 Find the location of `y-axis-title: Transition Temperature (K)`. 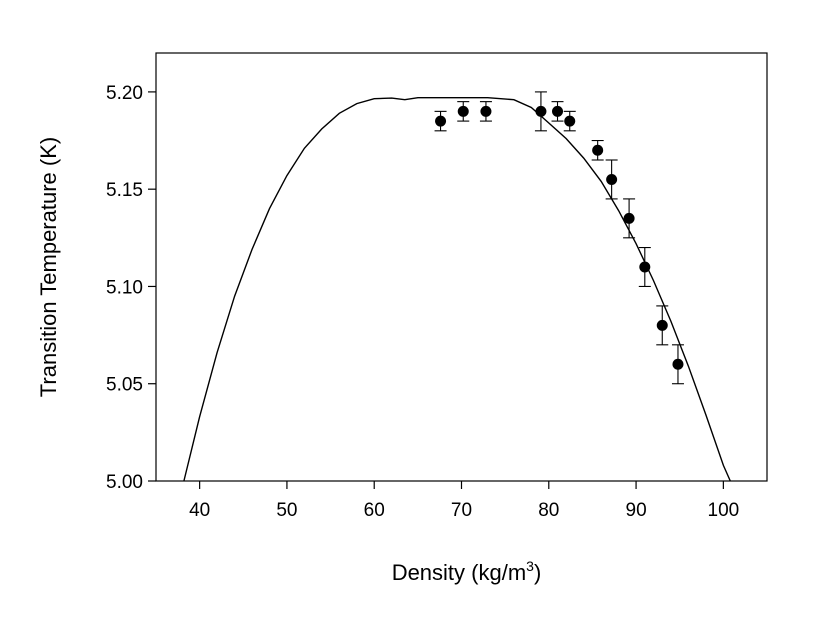

y-axis-title: Transition Temperature (K) is located at coordinates (48, 267).